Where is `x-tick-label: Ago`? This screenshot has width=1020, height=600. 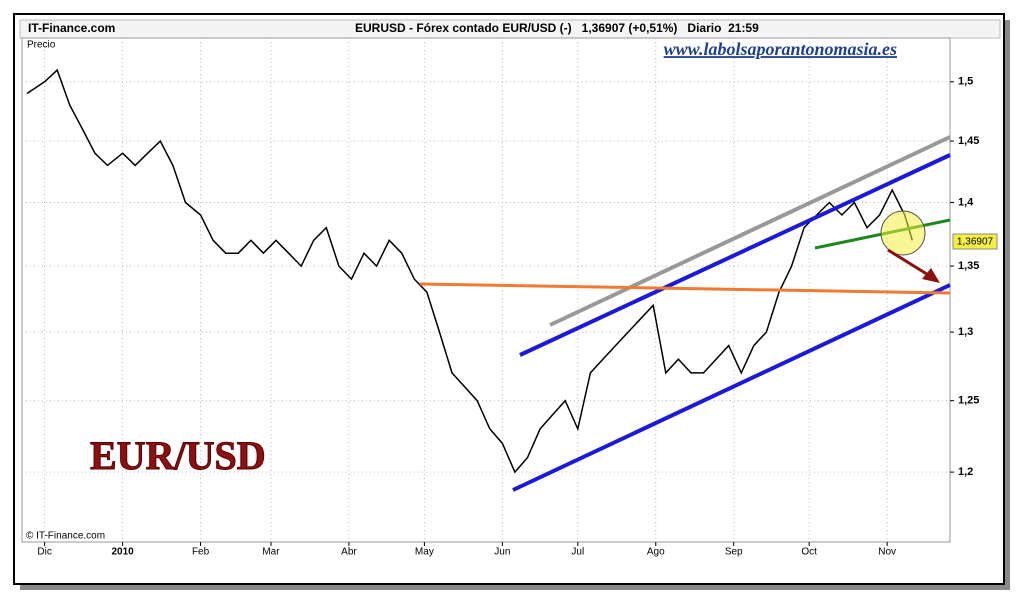
x-tick-label: Ago is located at coordinates (656, 552).